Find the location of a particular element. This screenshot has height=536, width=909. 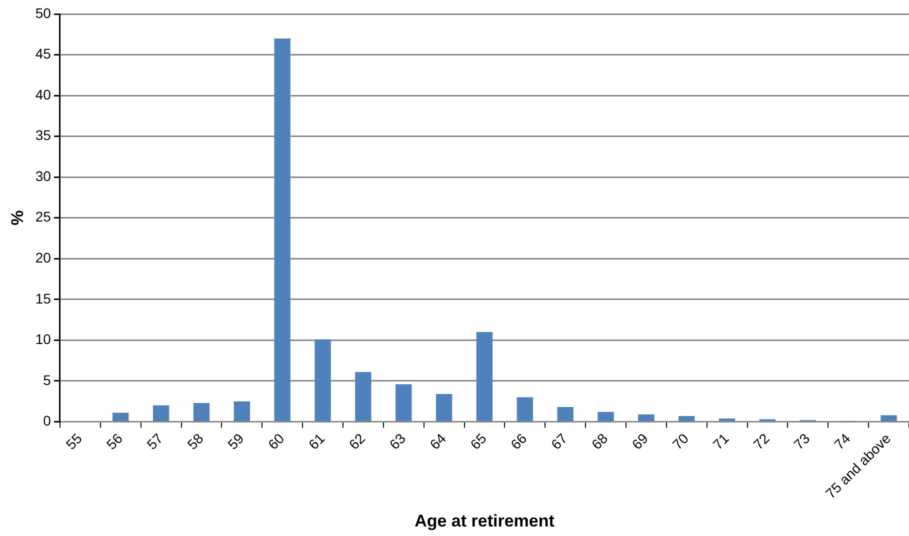

y-tick-label: 50 is located at coordinates (43, 12).